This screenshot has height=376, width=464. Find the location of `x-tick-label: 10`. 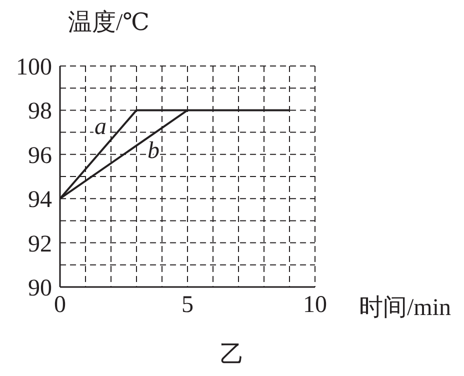

x-tick-label: 10 is located at coordinates (315, 305).